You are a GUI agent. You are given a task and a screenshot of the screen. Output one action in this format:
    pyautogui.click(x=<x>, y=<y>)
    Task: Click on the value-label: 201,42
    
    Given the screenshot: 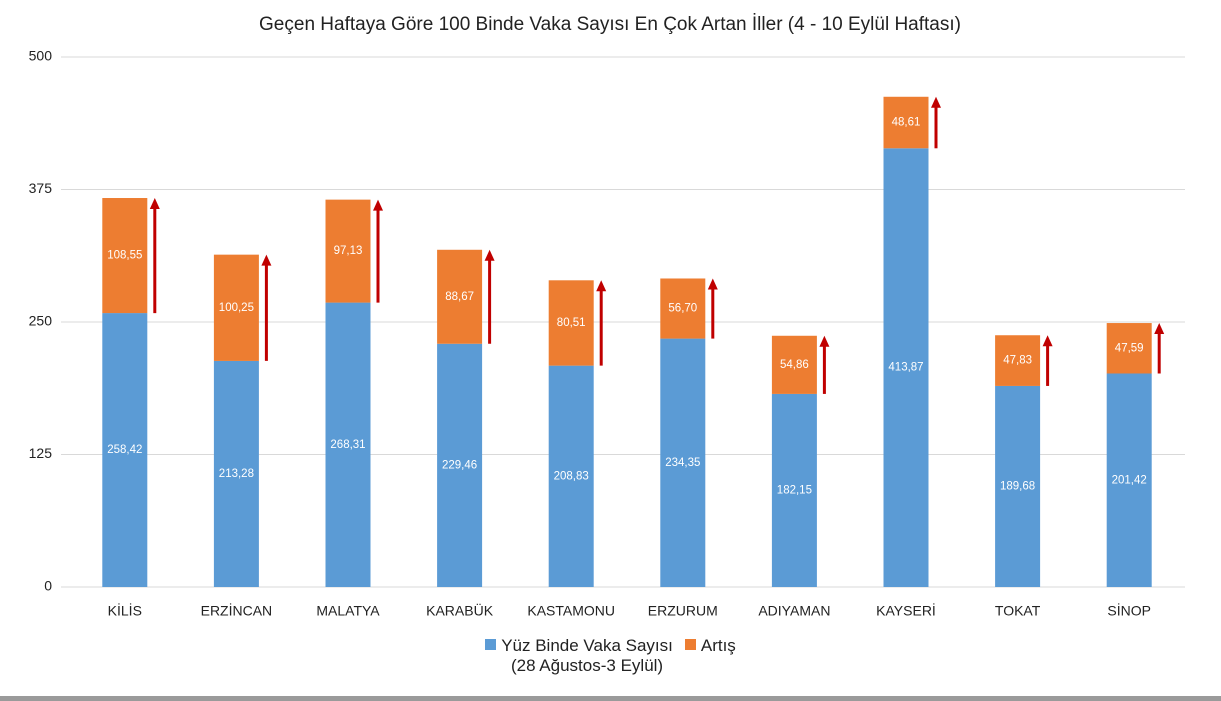 What is the action you would take?
    pyautogui.click(x=1129, y=480)
    